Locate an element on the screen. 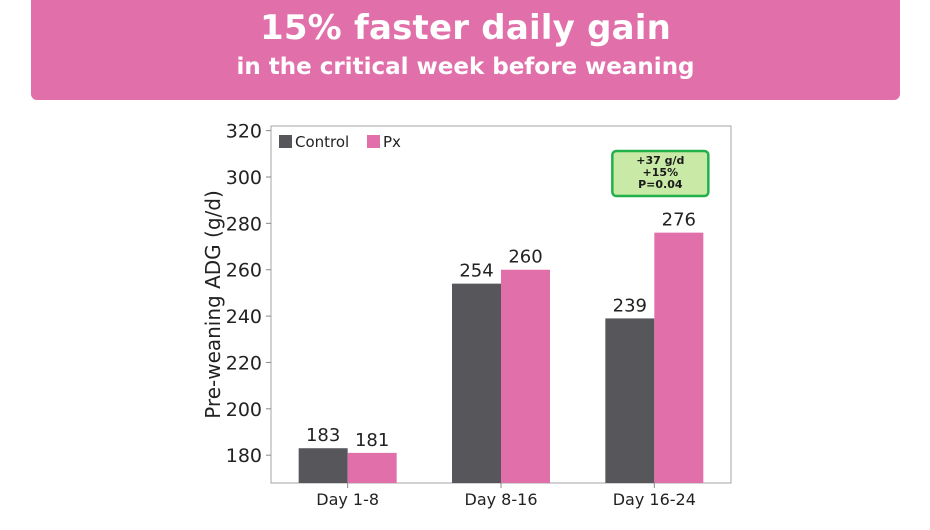  annotation-text: P=0.04 is located at coordinates (660, 184).